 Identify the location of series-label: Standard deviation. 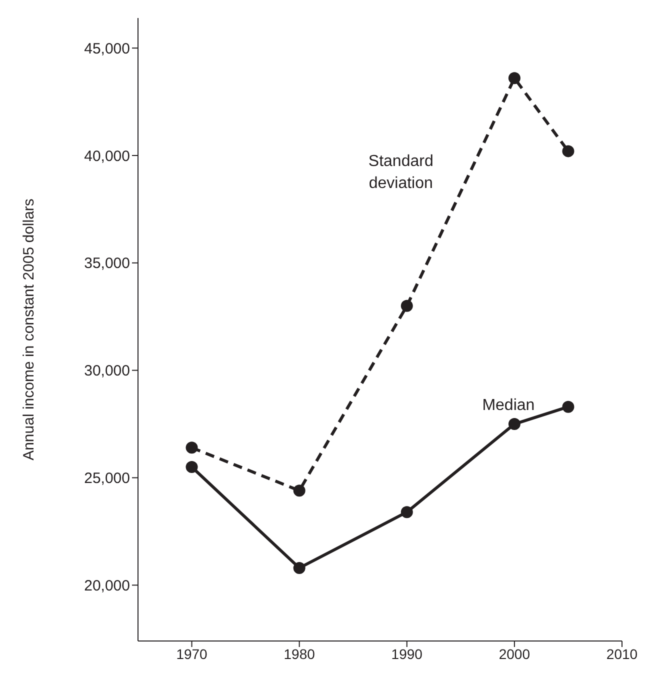
(401, 172).